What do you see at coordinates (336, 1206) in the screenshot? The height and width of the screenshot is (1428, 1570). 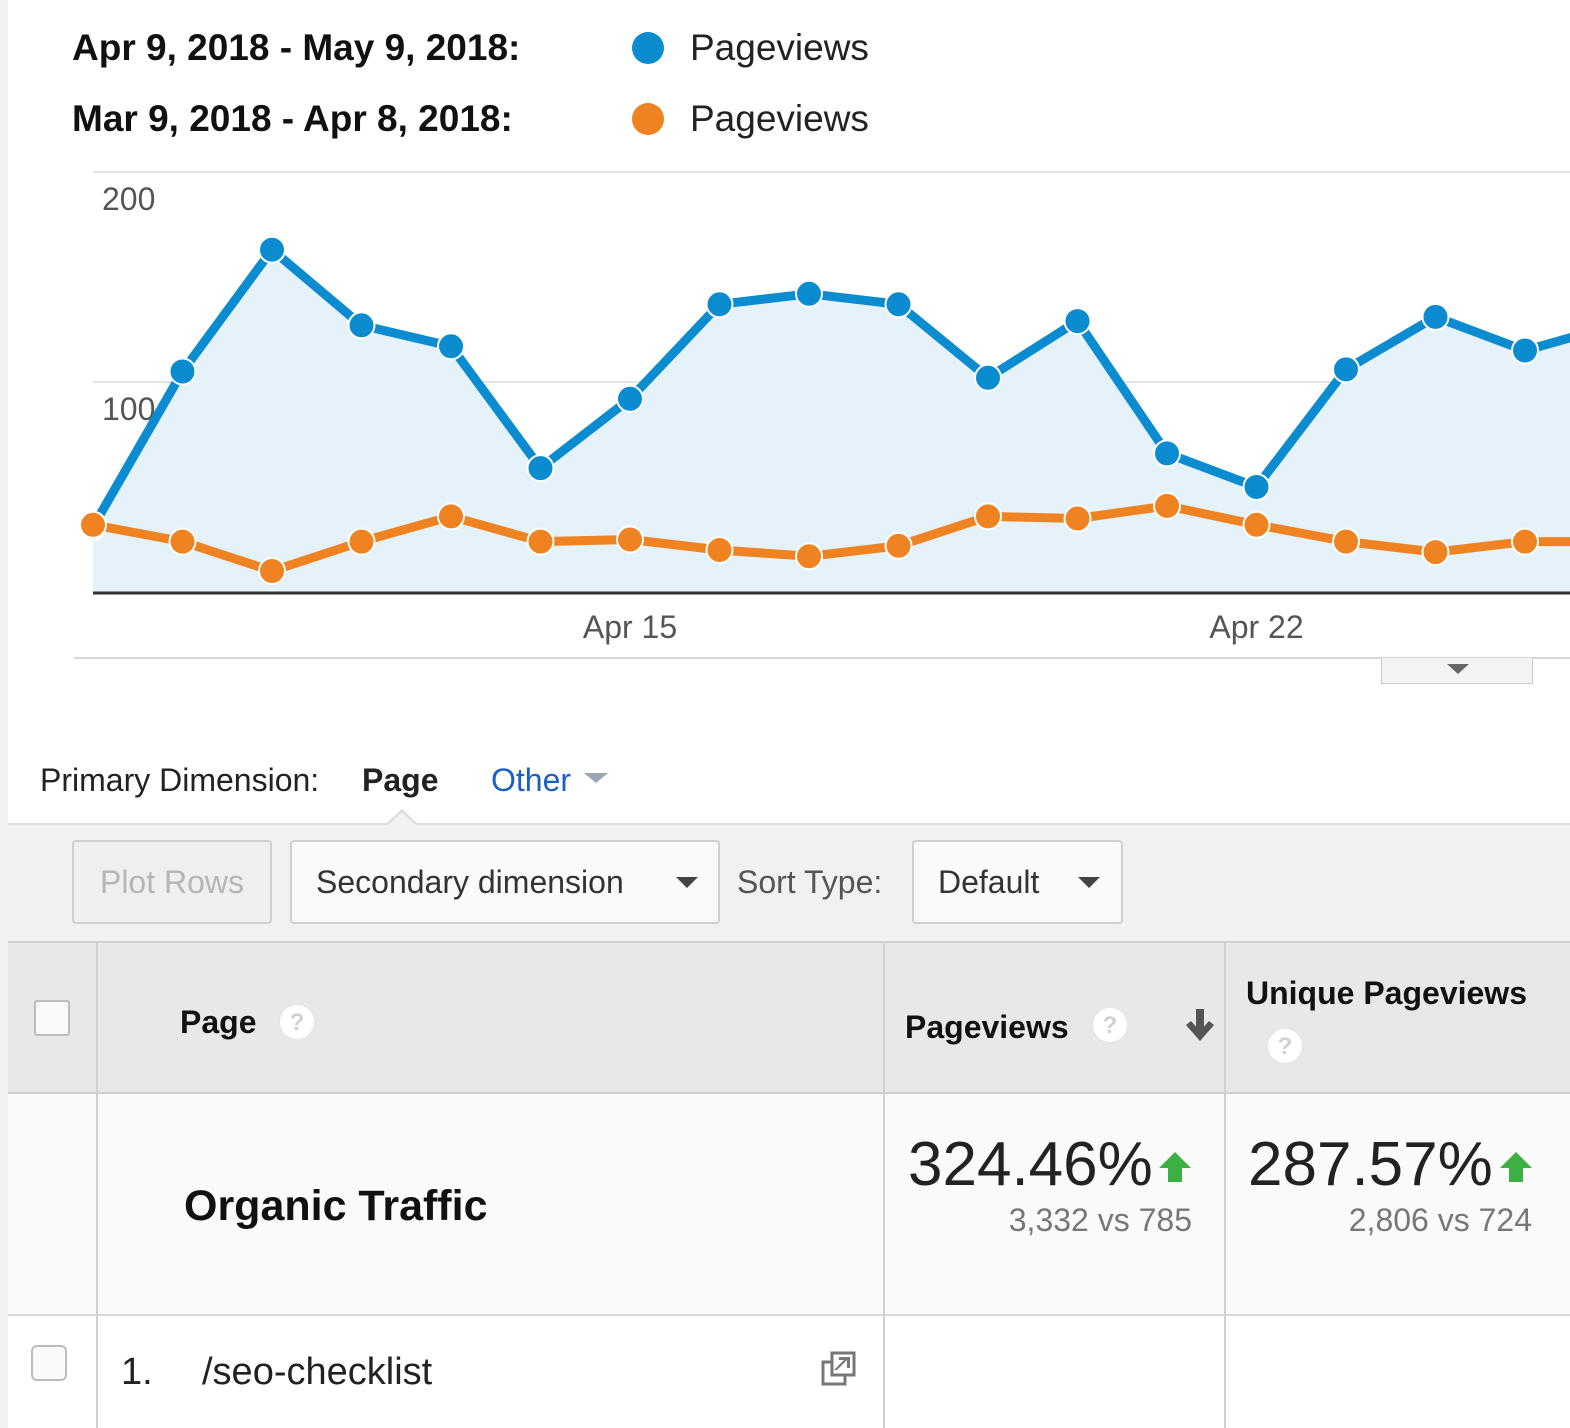 I see `summary-label: Organic Traffic` at bounding box center [336, 1206].